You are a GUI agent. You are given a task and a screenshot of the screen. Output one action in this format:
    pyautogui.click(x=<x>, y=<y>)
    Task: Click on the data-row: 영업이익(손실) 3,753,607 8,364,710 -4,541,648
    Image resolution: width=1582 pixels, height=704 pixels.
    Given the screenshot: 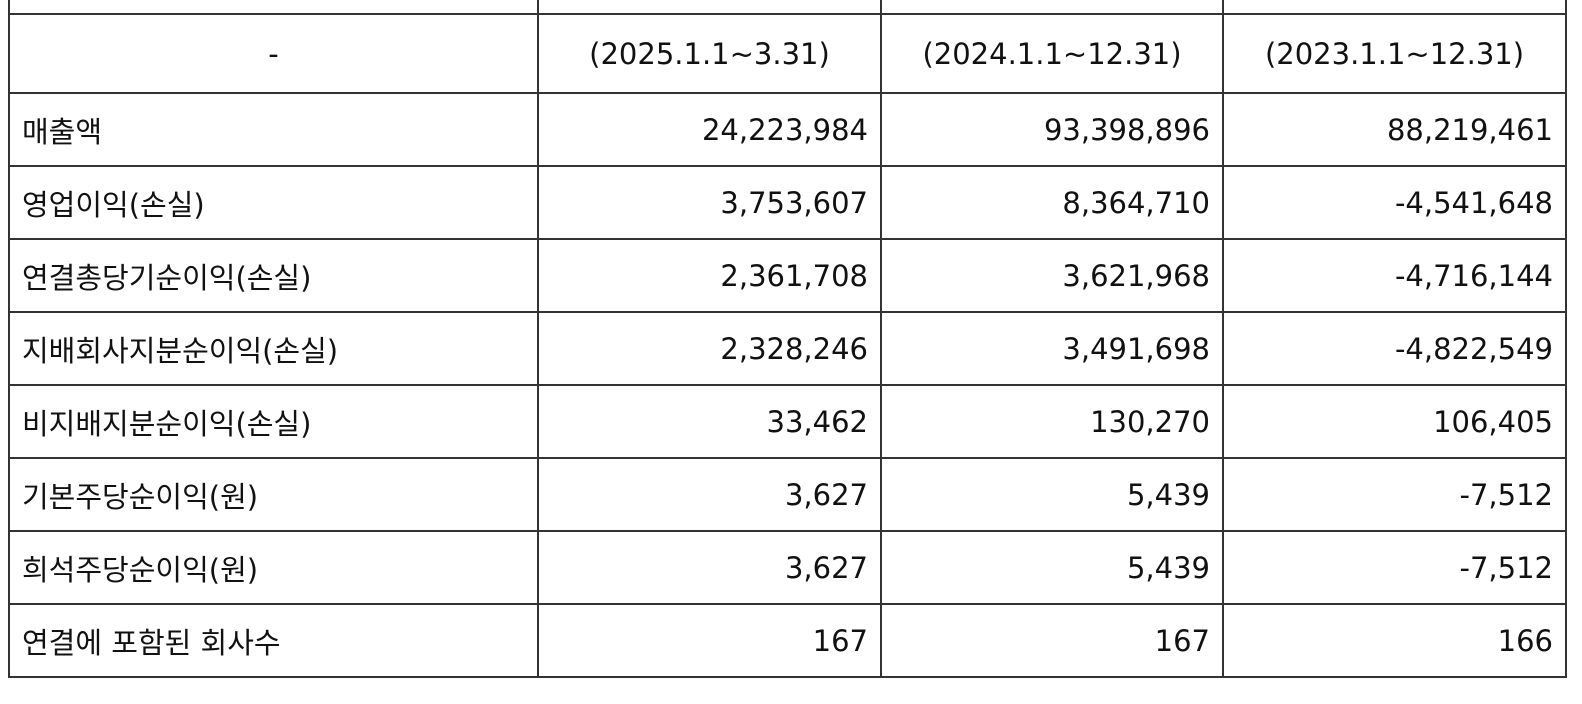 What is the action you would take?
    pyautogui.click(x=787, y=202)
    